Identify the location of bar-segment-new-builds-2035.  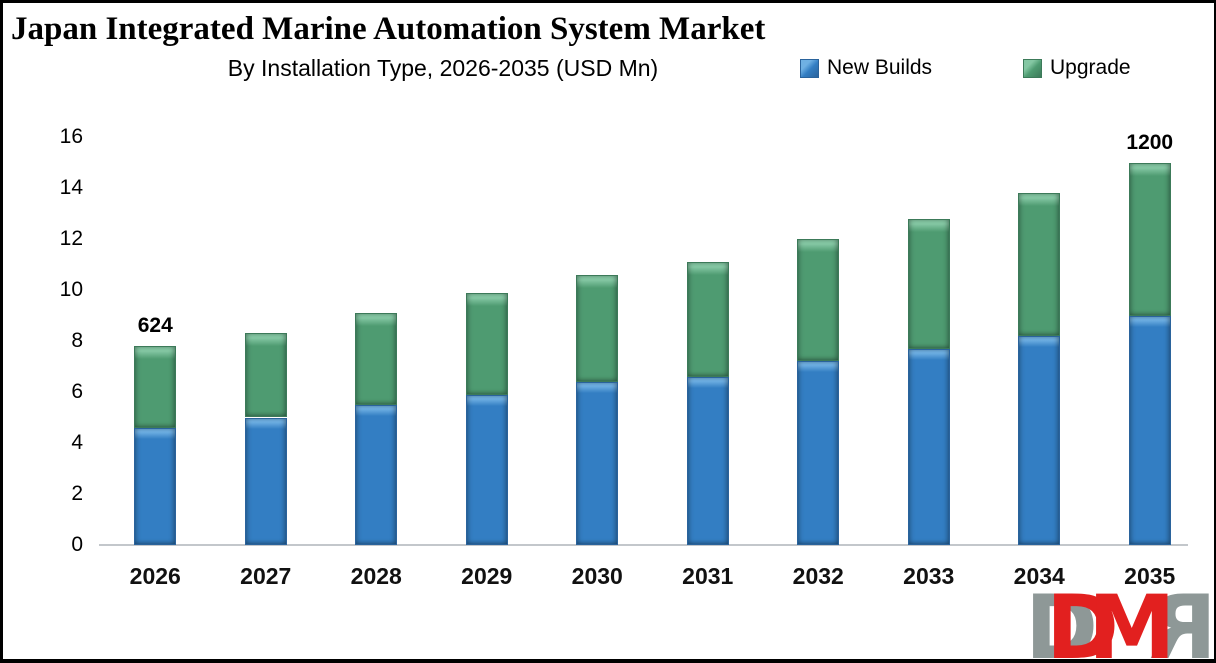
(1150, 430).